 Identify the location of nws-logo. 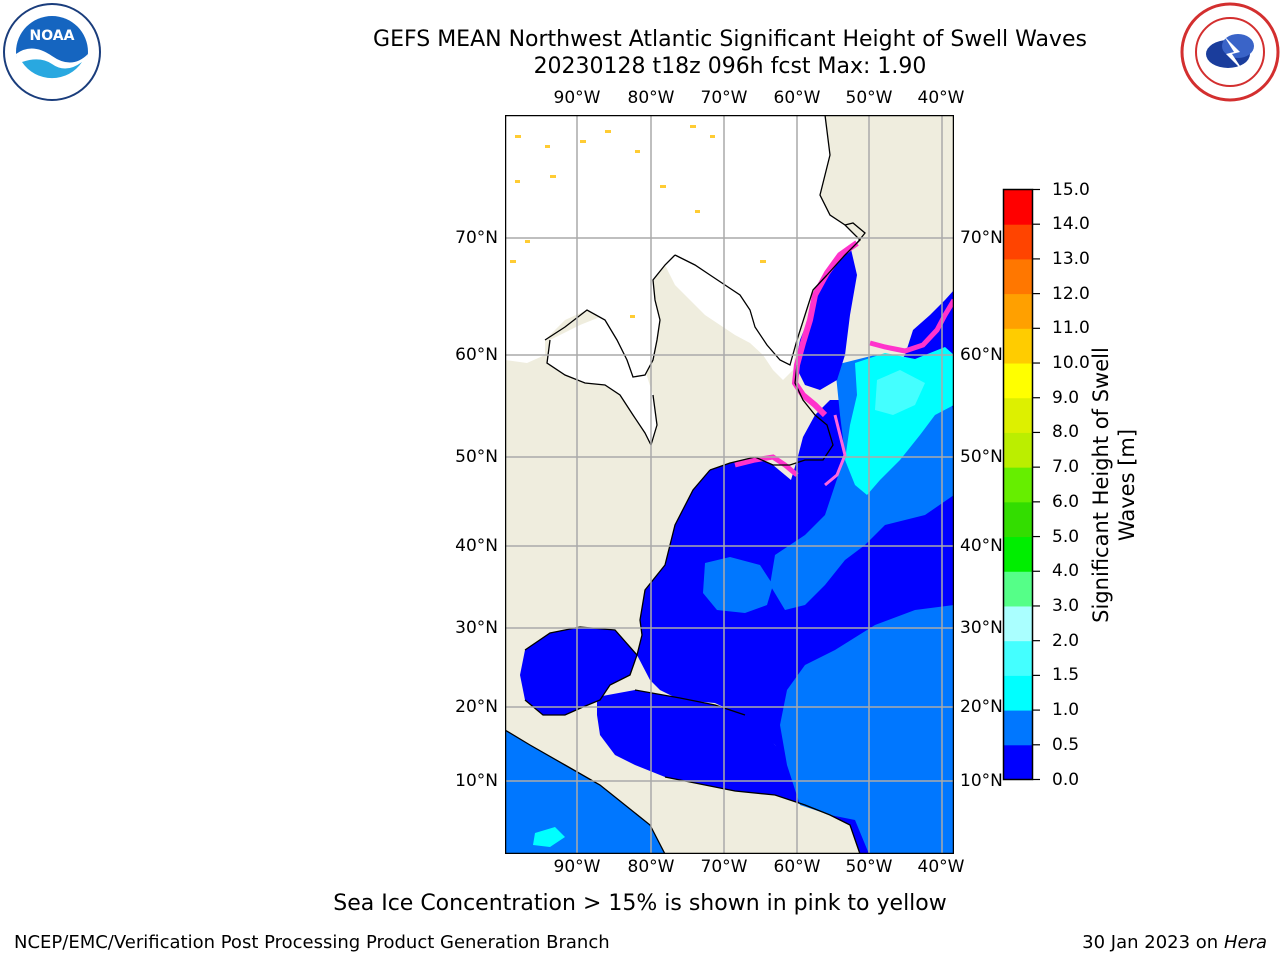
(1230, 52).